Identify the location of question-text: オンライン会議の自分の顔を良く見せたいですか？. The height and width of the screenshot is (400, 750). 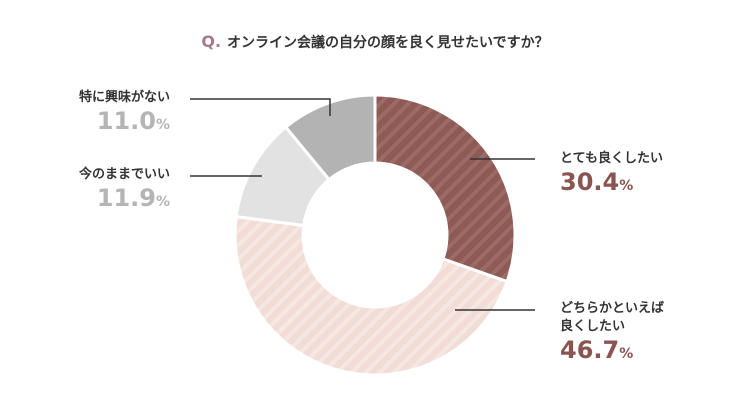
(388, 43).